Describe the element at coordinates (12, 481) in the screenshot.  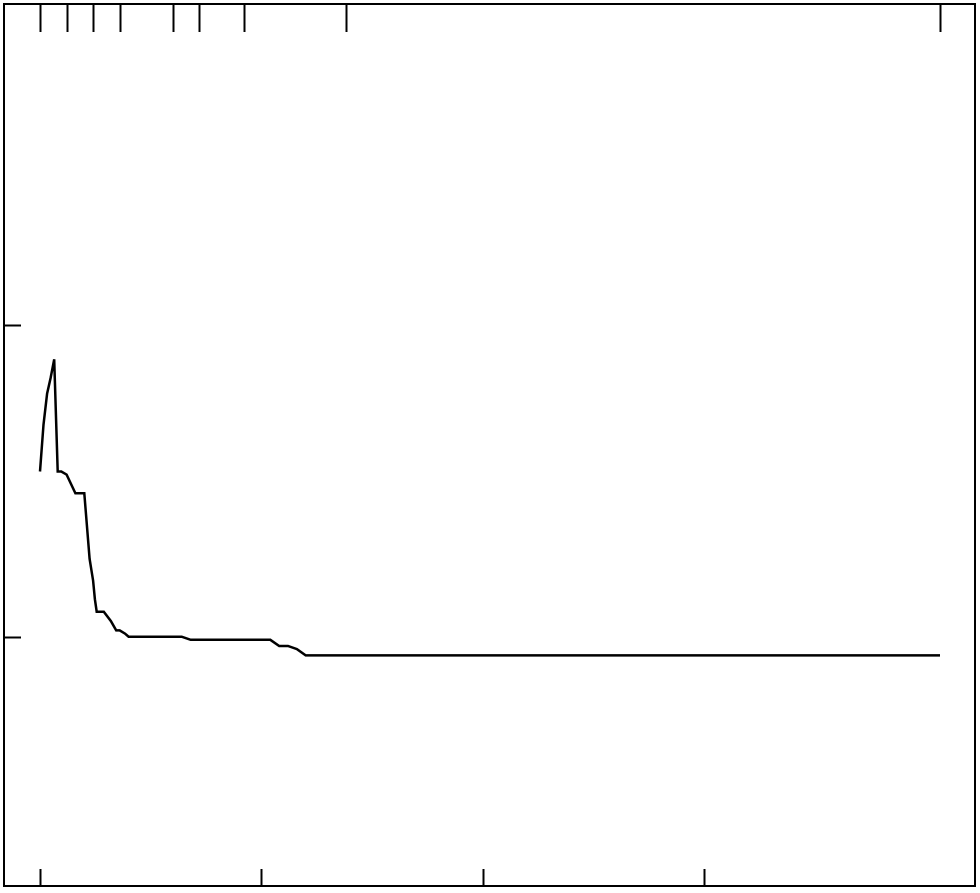
I see `left-ticks` at that location.